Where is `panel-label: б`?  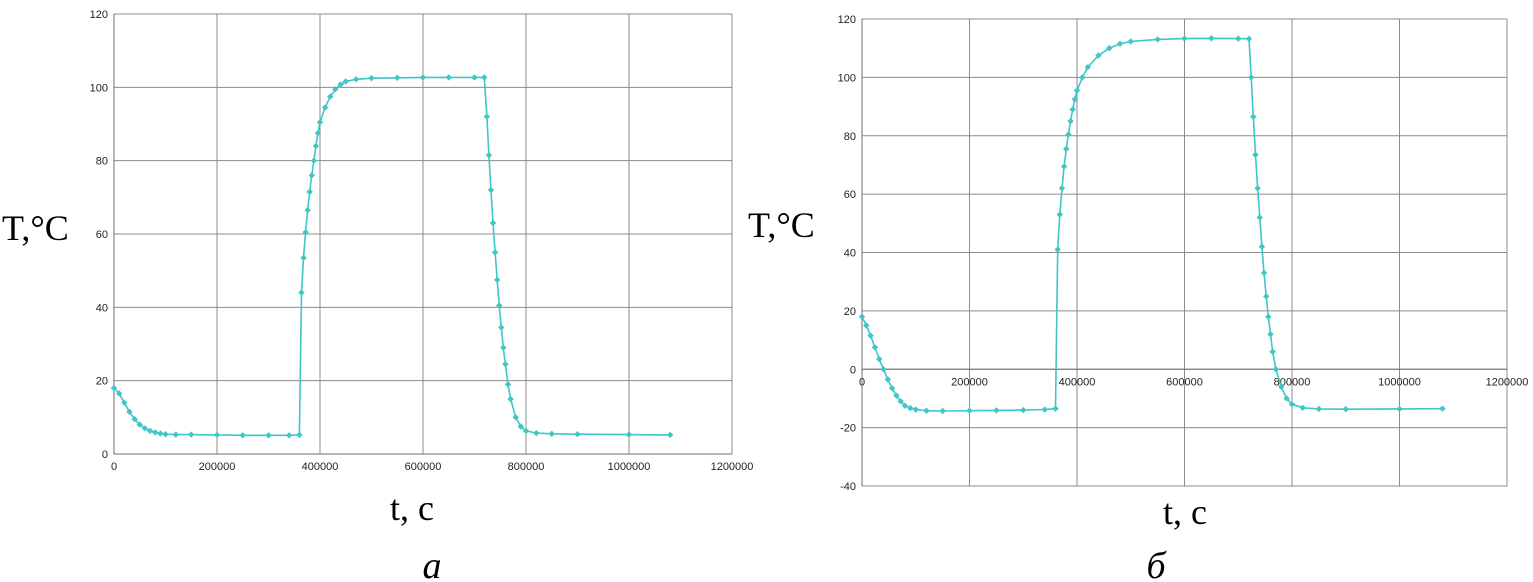
panel-label: б is located at coordinates (1156, 563).